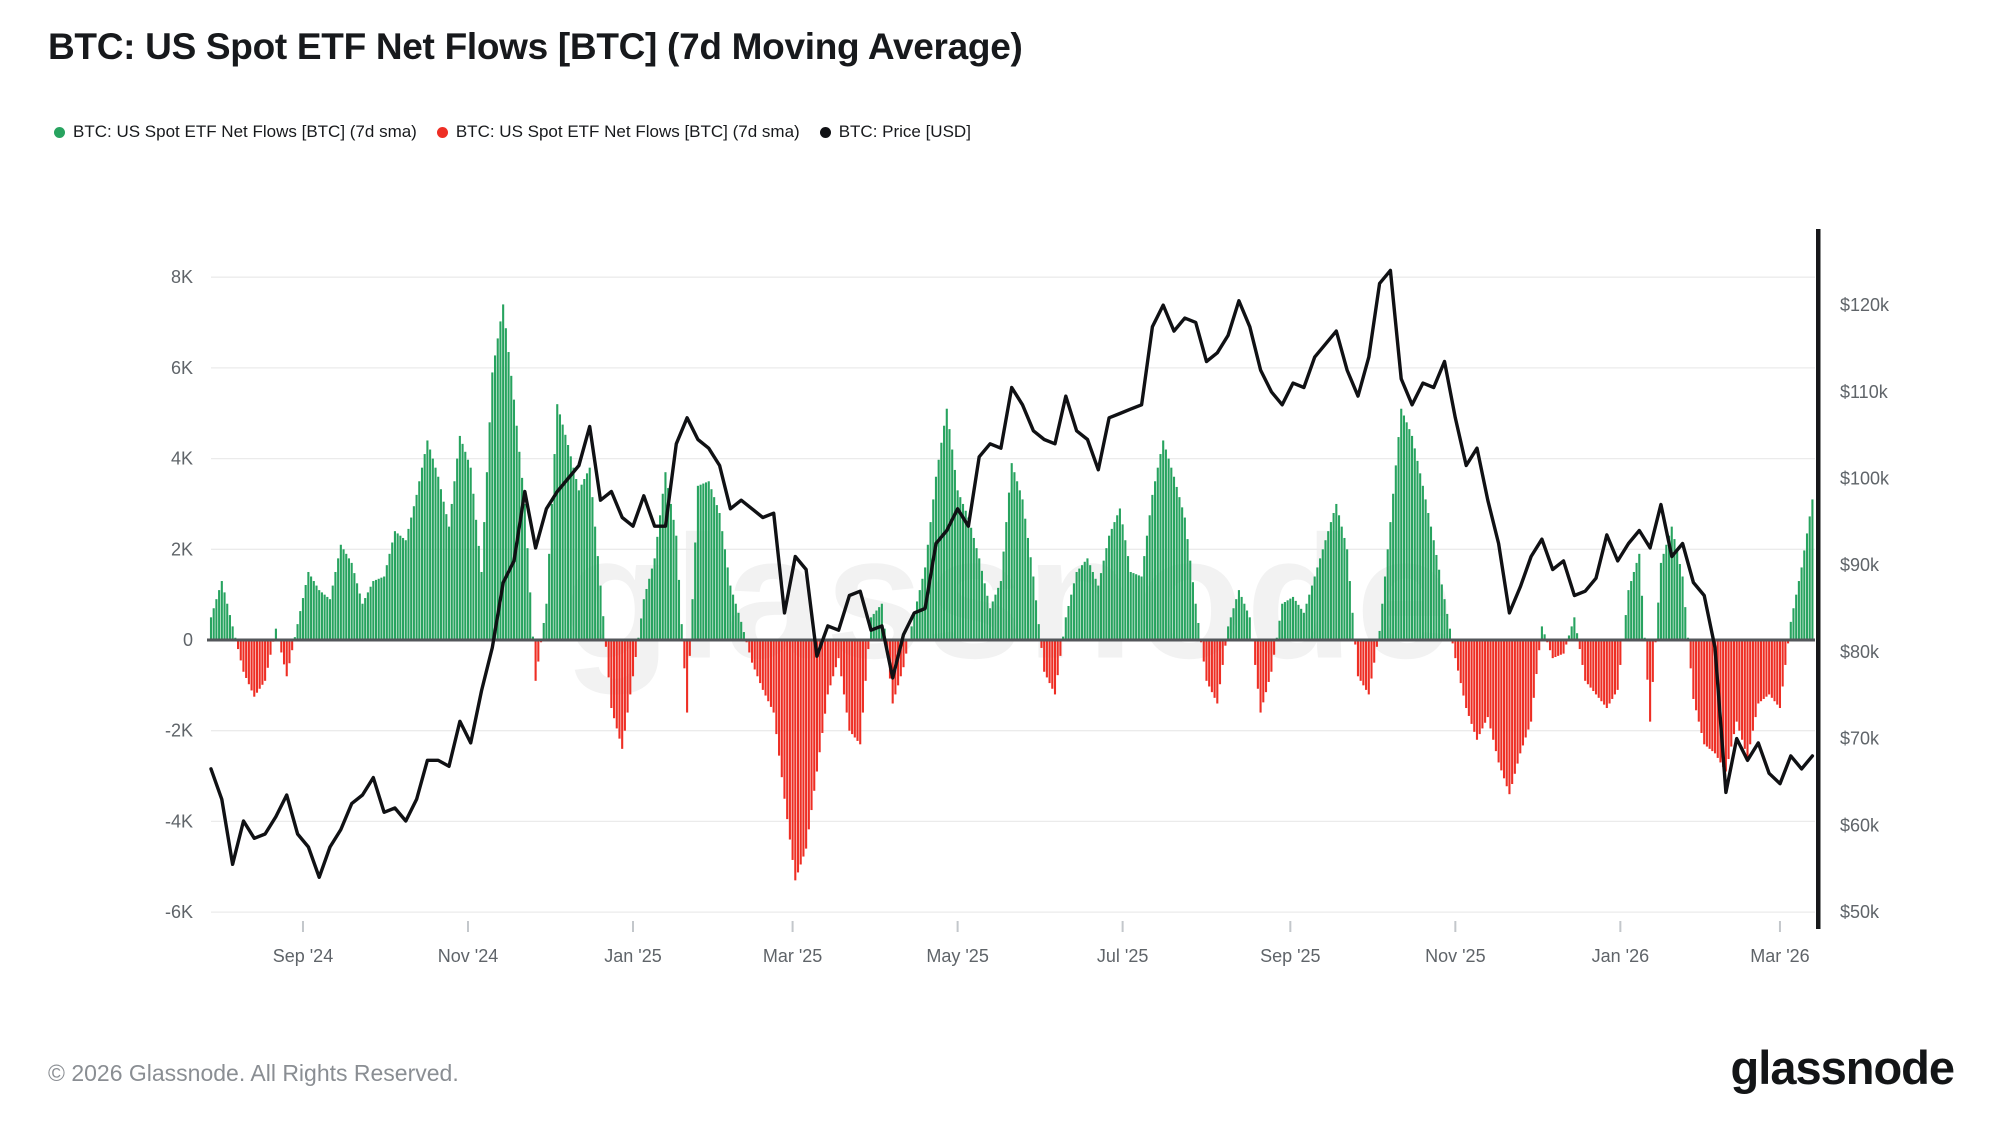 This screenshot has width=2000, height=1125. I want to click on y-axis-right-label: $100k, so click(1865, 479).